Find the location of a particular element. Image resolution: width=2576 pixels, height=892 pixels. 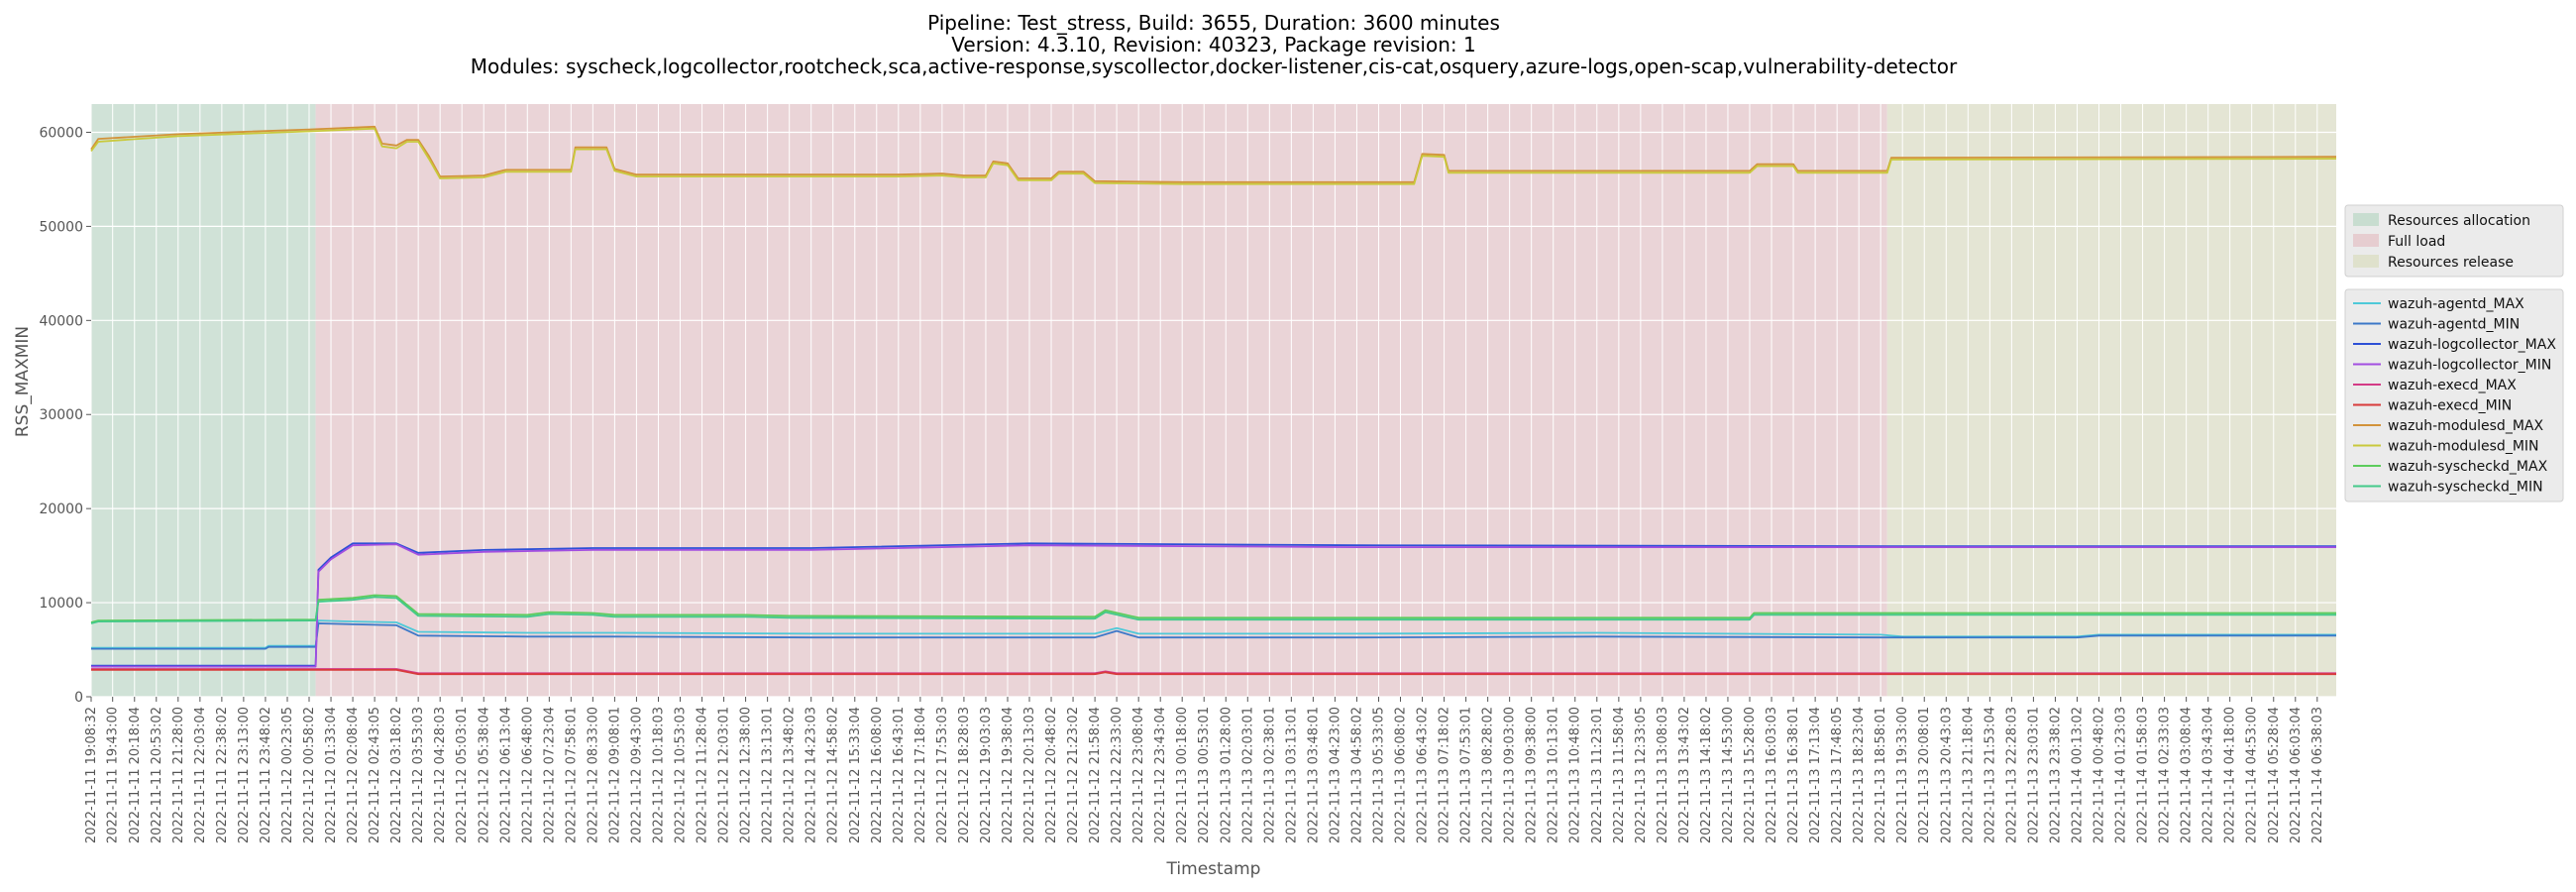

x-tick-label-55: 2022-11-13 03:13:01 is located at coordinates (1291, 775).